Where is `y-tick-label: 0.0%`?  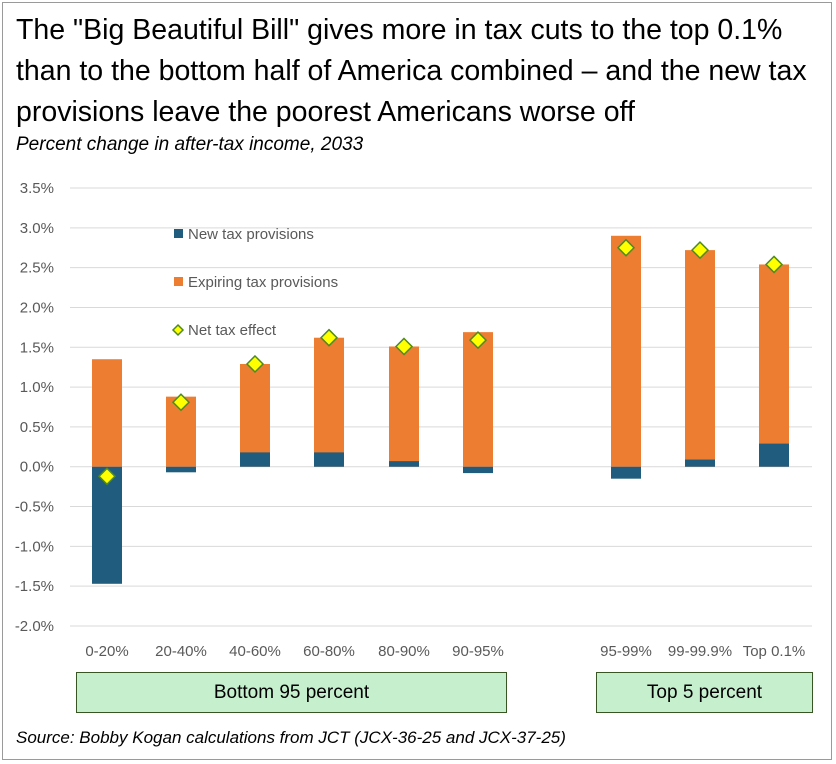
y-tick-label: 0.0% is located at coordinates (37, 467).